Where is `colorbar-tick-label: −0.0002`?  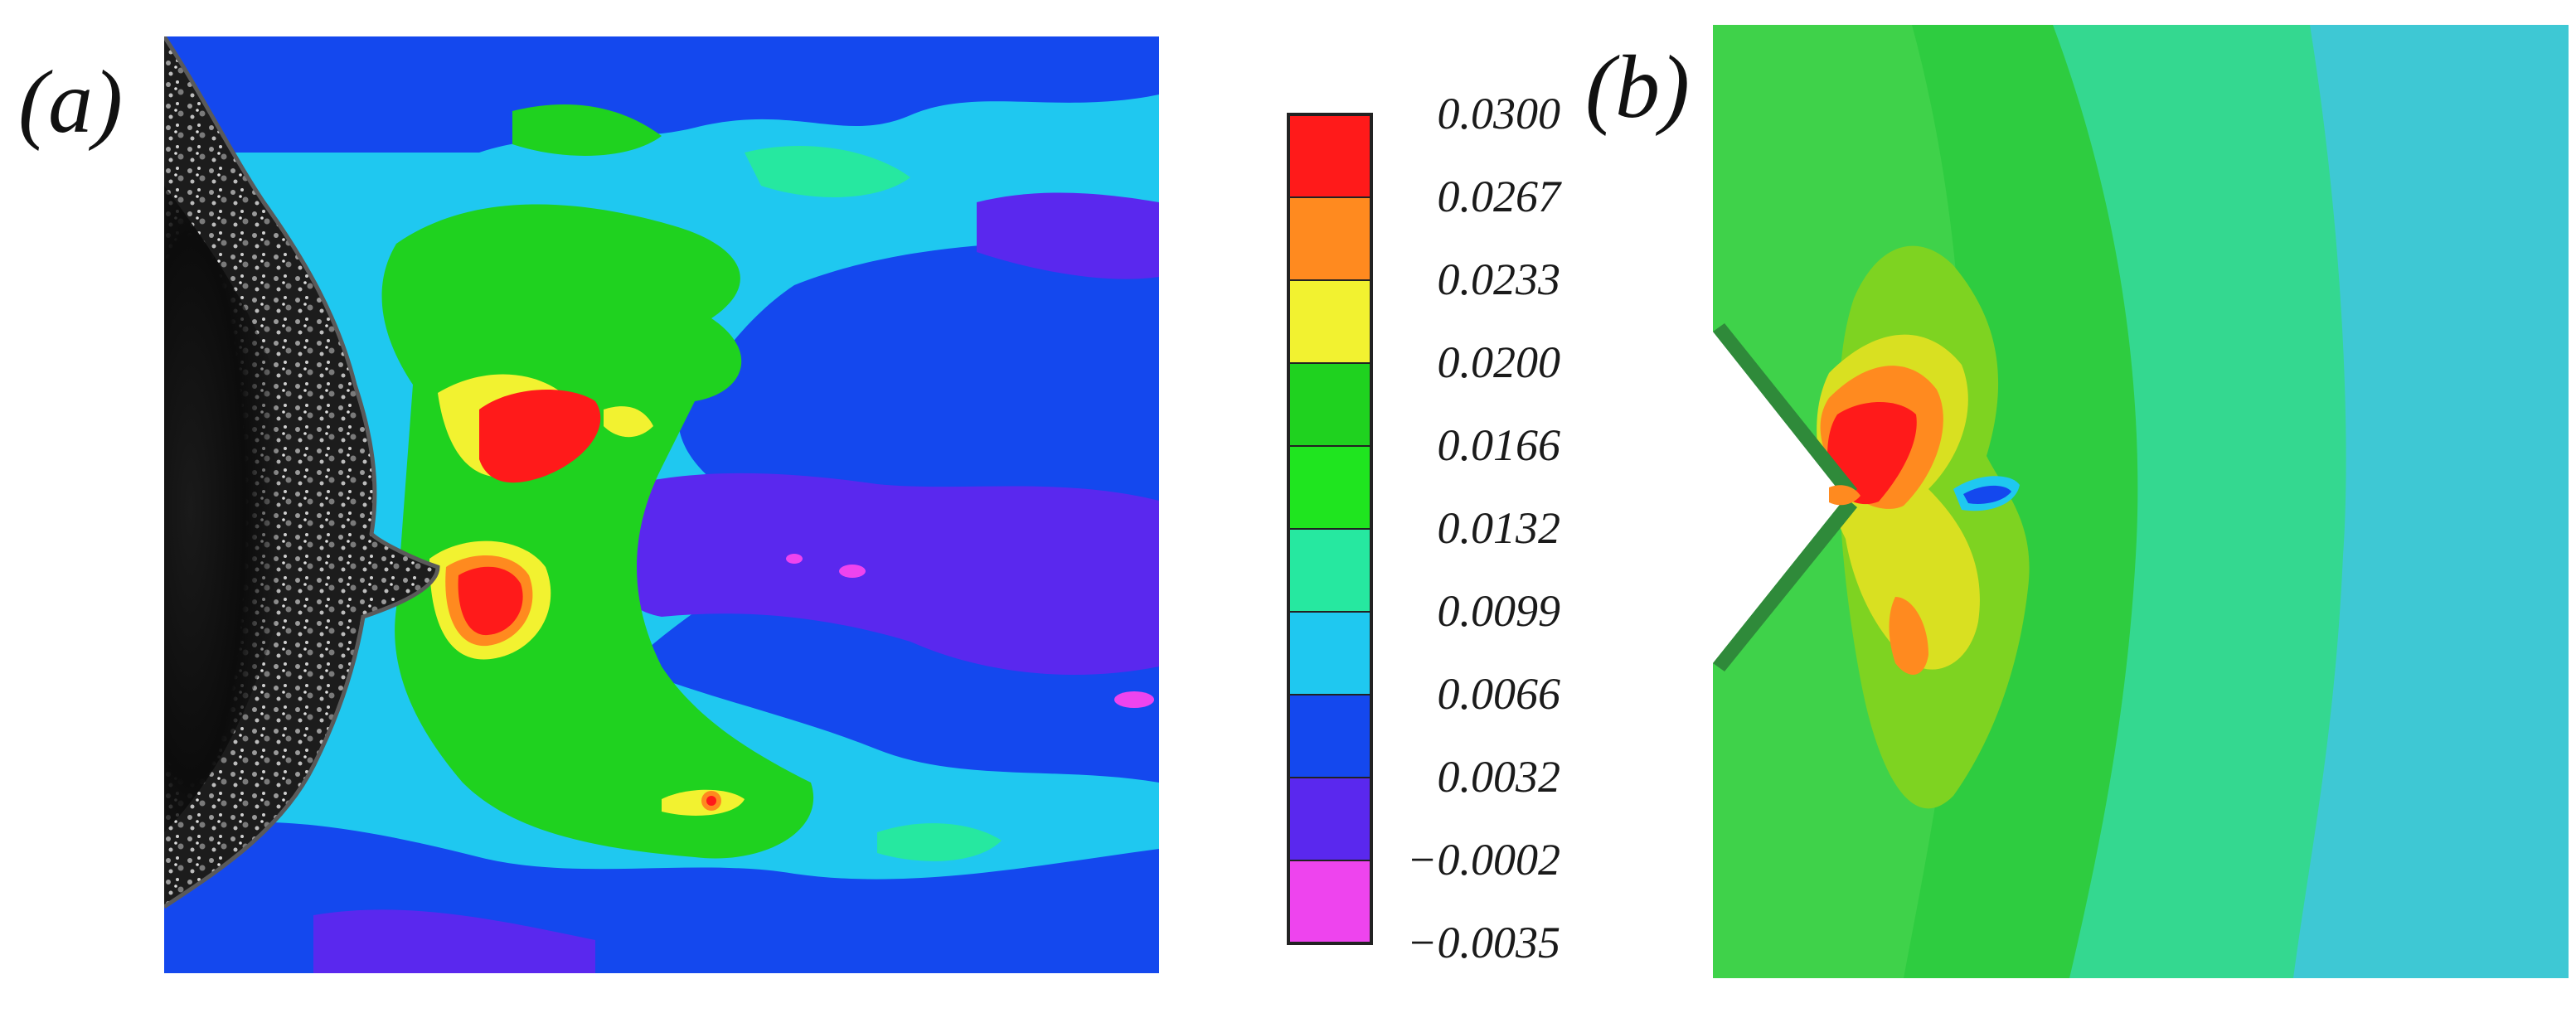
colorbar-tick-label: −0.0002 is located at coordinates (1483, 860).